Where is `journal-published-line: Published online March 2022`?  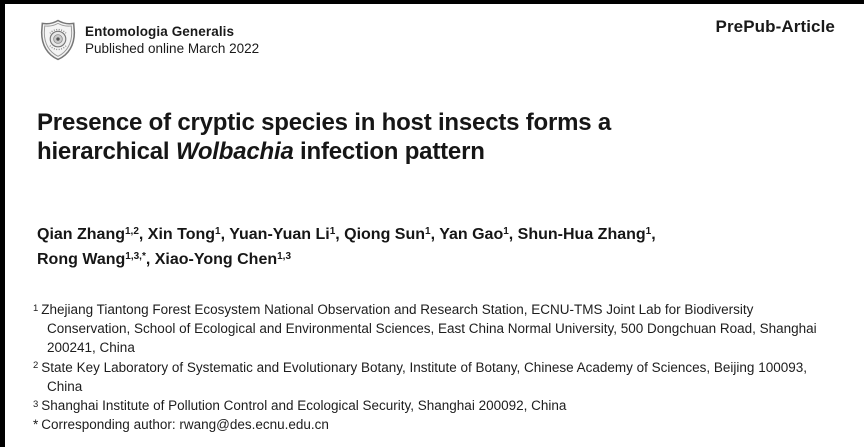 journal-published-line: Published online March 2022 is located at coordinates (172, 48).